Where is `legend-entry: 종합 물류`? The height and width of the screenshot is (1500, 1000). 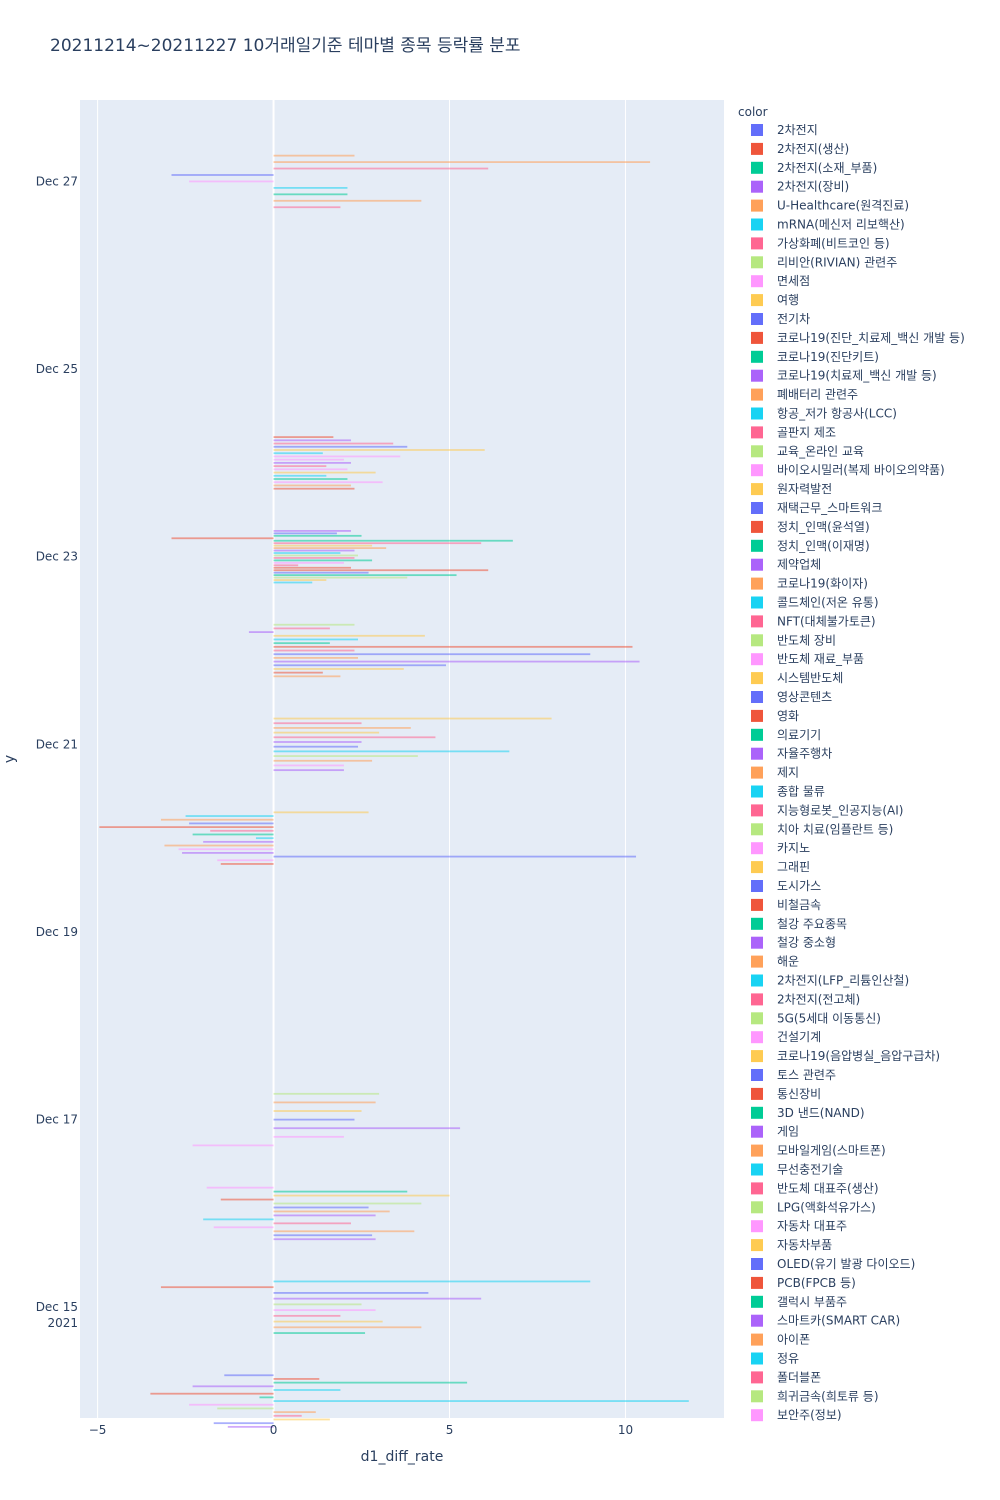
legend-entry: 종합 물류 is located at coordinates (801, 792).